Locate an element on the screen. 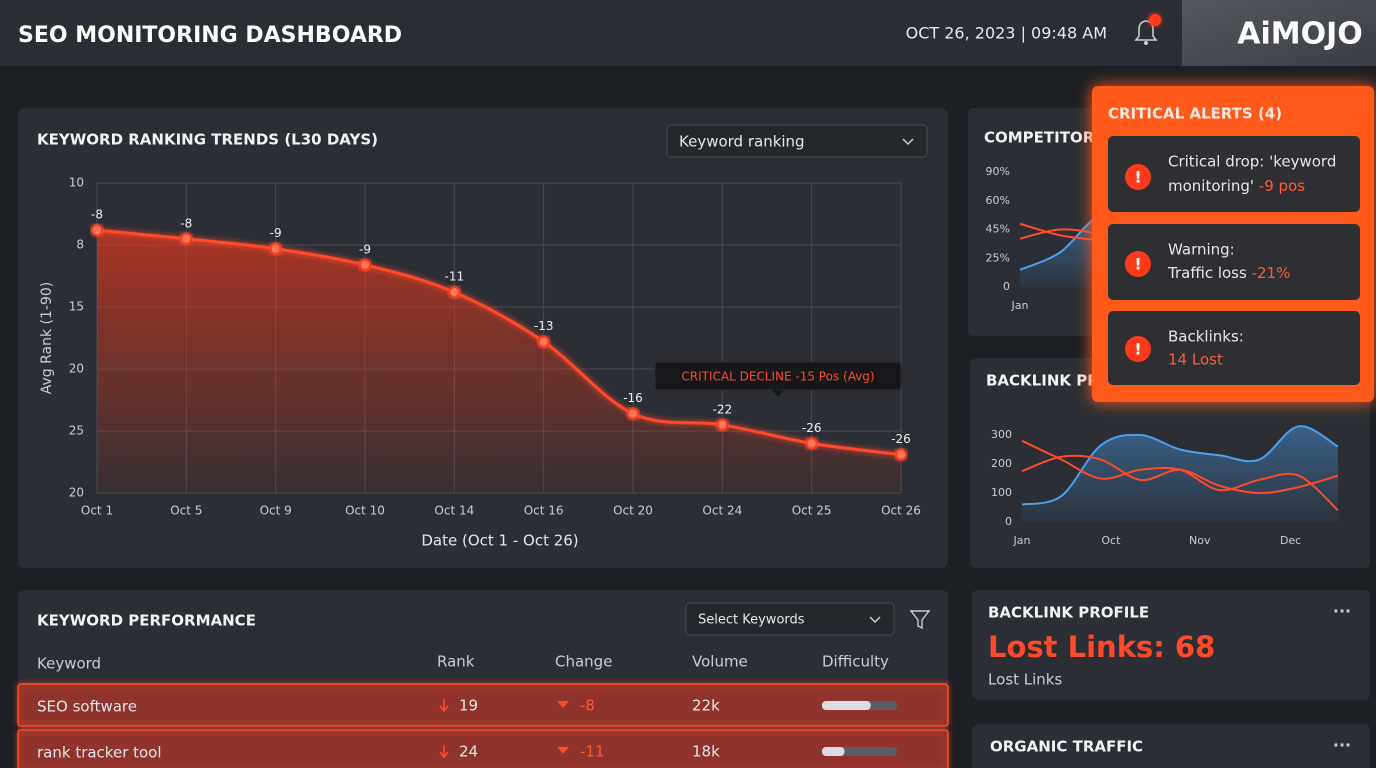 This screenshot has height=768, width=1376. column-header: Rank is located at coordinates (456, 662).